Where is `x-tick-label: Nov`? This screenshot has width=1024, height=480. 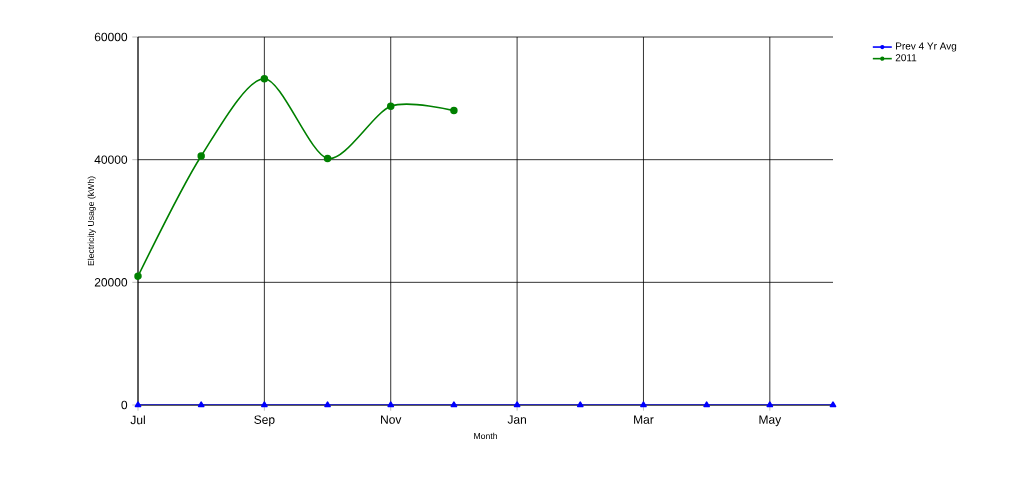 x-tick-label: Nov is located at coordinates (391, 419).